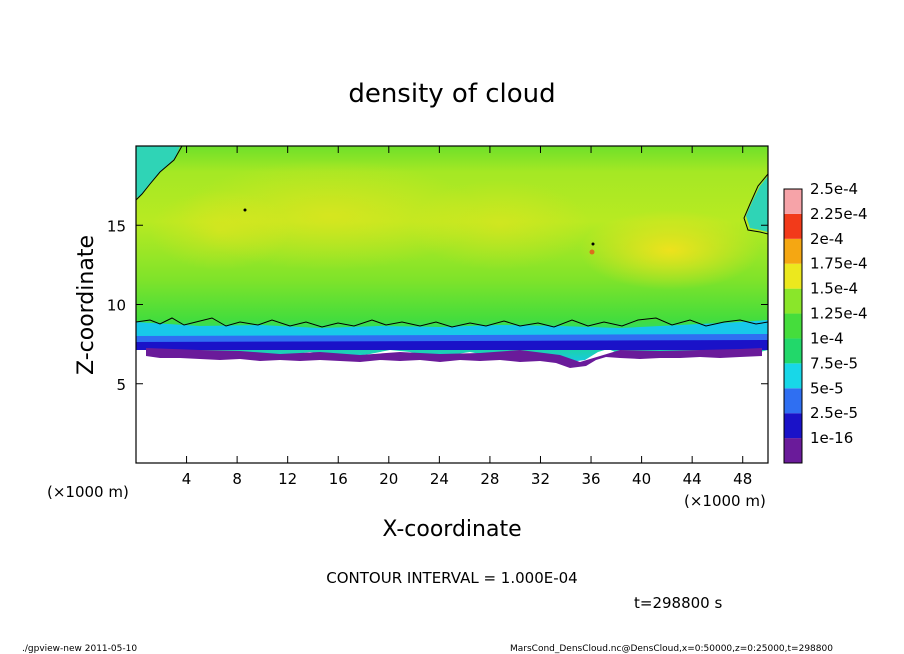 Image resolution: width=904 pixels, height=654 pixels. Describe the element at coordinates (451, 529) in the screenshot. I see `x-axis-title: X-coordinate` at that location.